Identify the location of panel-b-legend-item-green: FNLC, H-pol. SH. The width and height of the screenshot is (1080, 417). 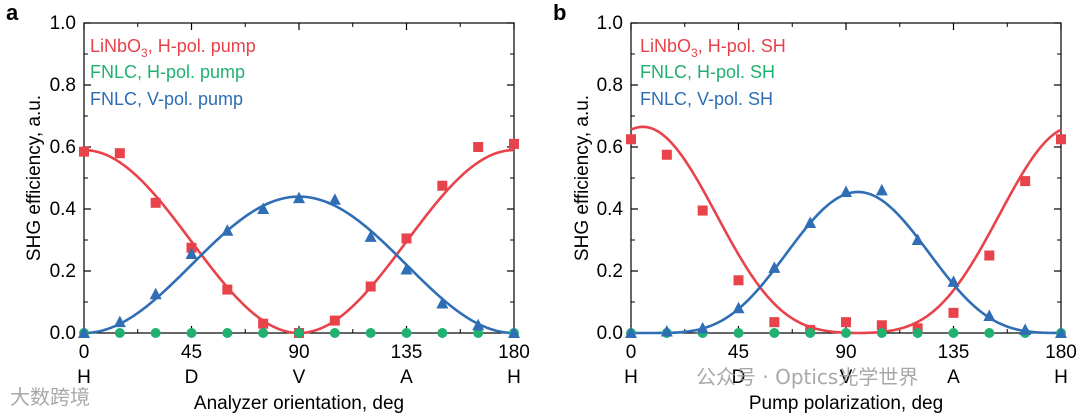
(707, 72).